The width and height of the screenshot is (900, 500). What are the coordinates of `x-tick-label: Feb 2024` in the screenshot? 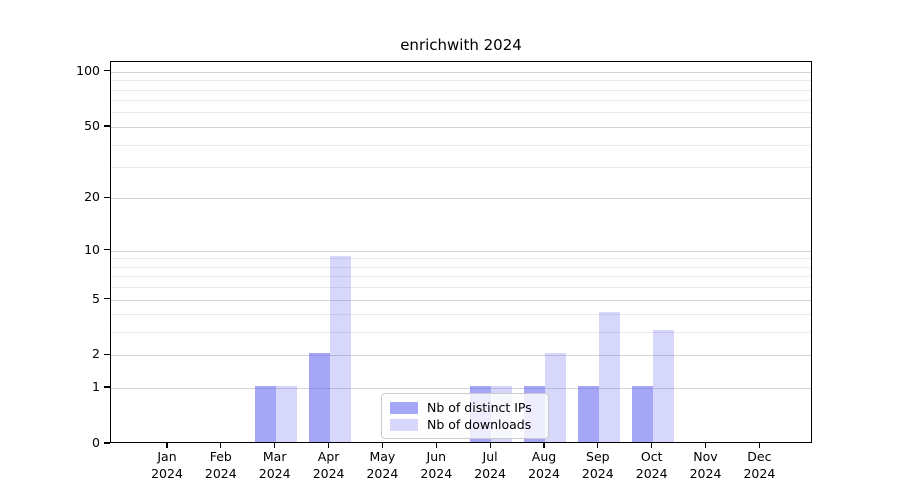 It's located at (221, 465).